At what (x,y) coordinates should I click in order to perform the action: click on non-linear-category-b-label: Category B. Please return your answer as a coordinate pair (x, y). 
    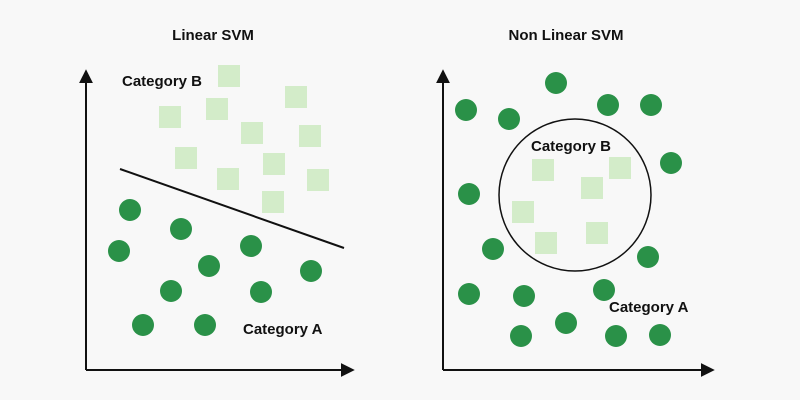
    Looking at the image, I should click on (571, 146).